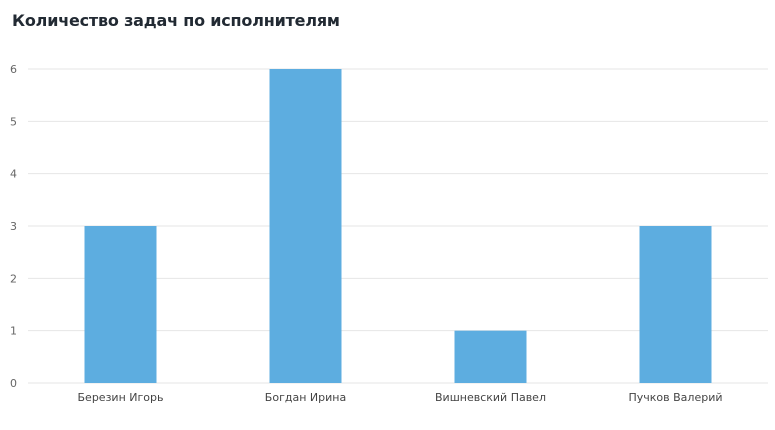 This screenshot has height=430, width=775. What do you see at coordinates (121, 397) in the screenshot?
I see `x-category-label: Березин Игорь` at bounding box center [121, 397].